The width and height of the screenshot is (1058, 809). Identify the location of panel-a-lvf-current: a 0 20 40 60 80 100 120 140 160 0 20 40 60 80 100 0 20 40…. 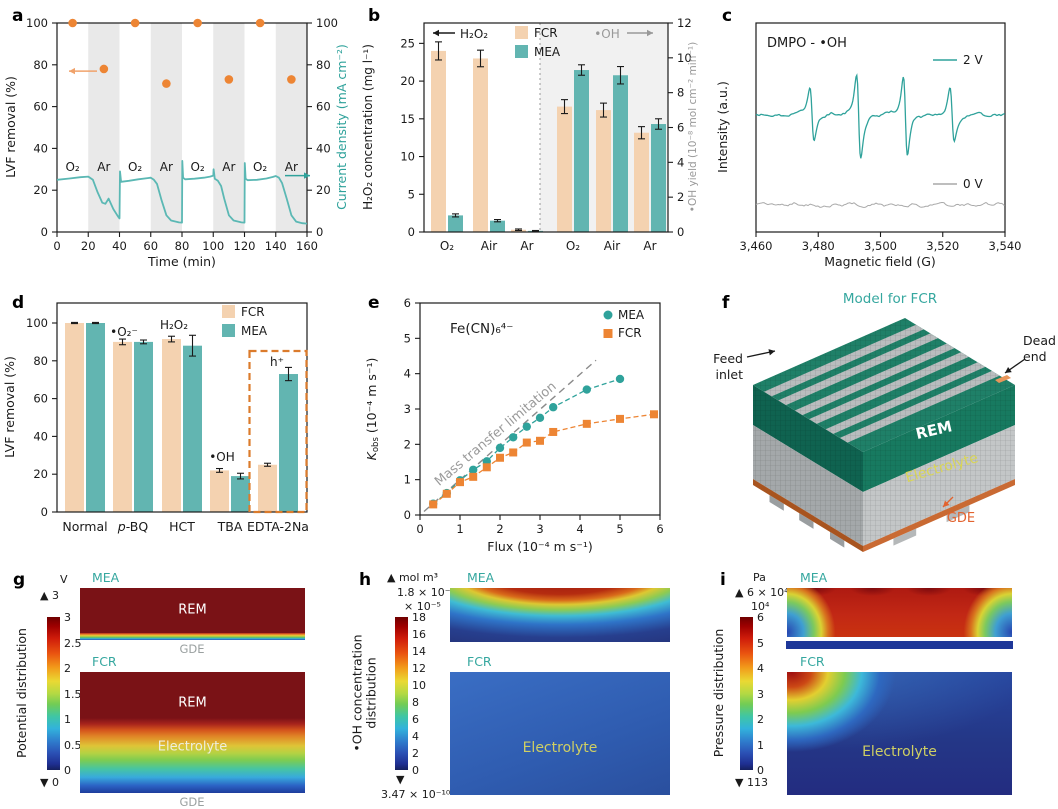
(180, 142).